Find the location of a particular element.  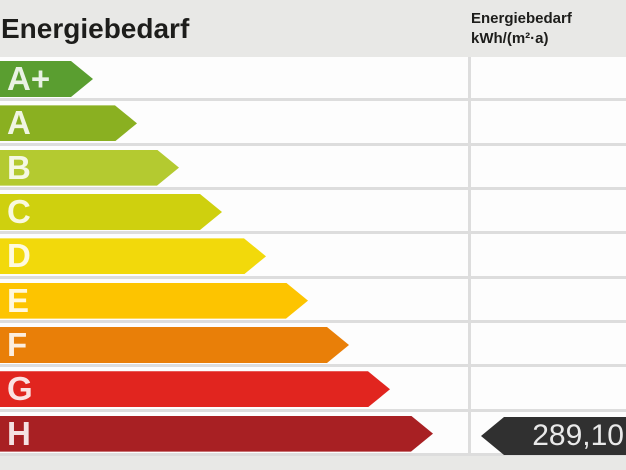

class-arrow-h: H is located at coordinates (216, 434).